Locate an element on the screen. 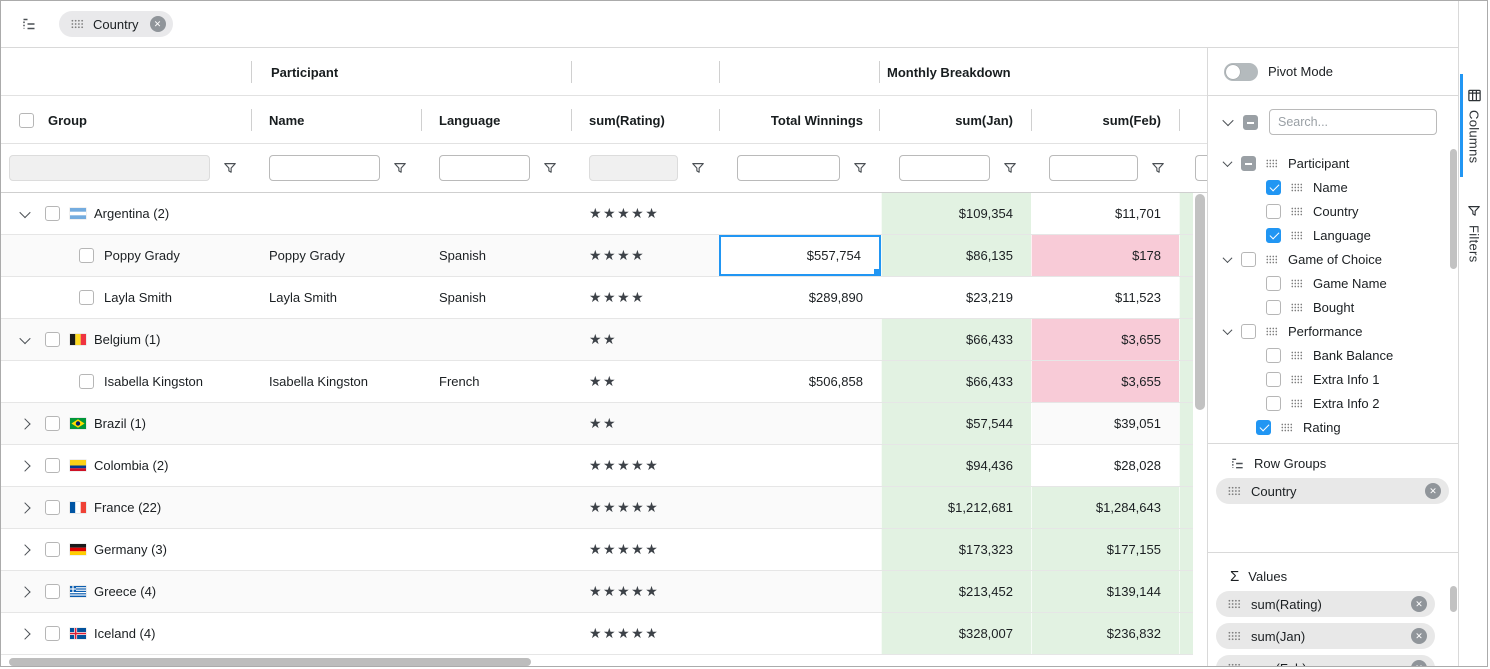 The height and width of the screenshot is (669, 1490). column-item: Rating is located at coordinates (1333, 427).